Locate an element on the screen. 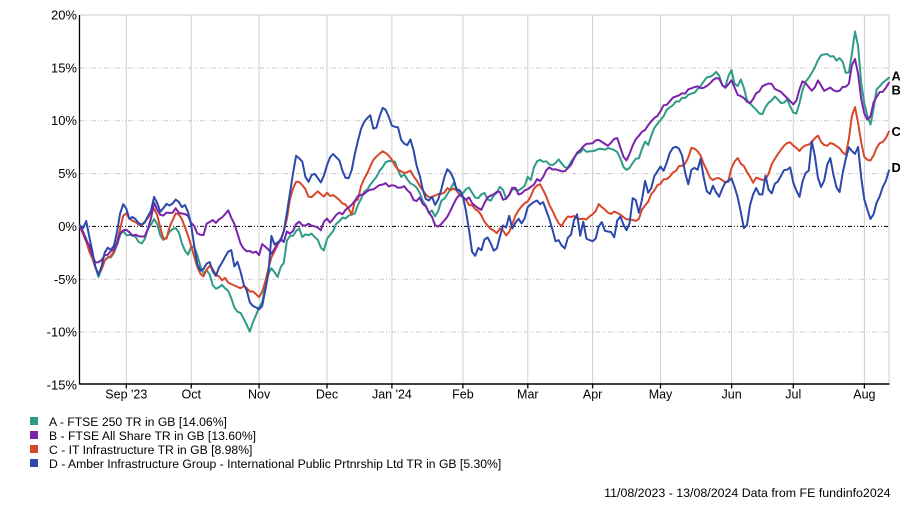 This screenshot has width=900, height=506. svg-text: 10% is located at coordinates (64, 120).